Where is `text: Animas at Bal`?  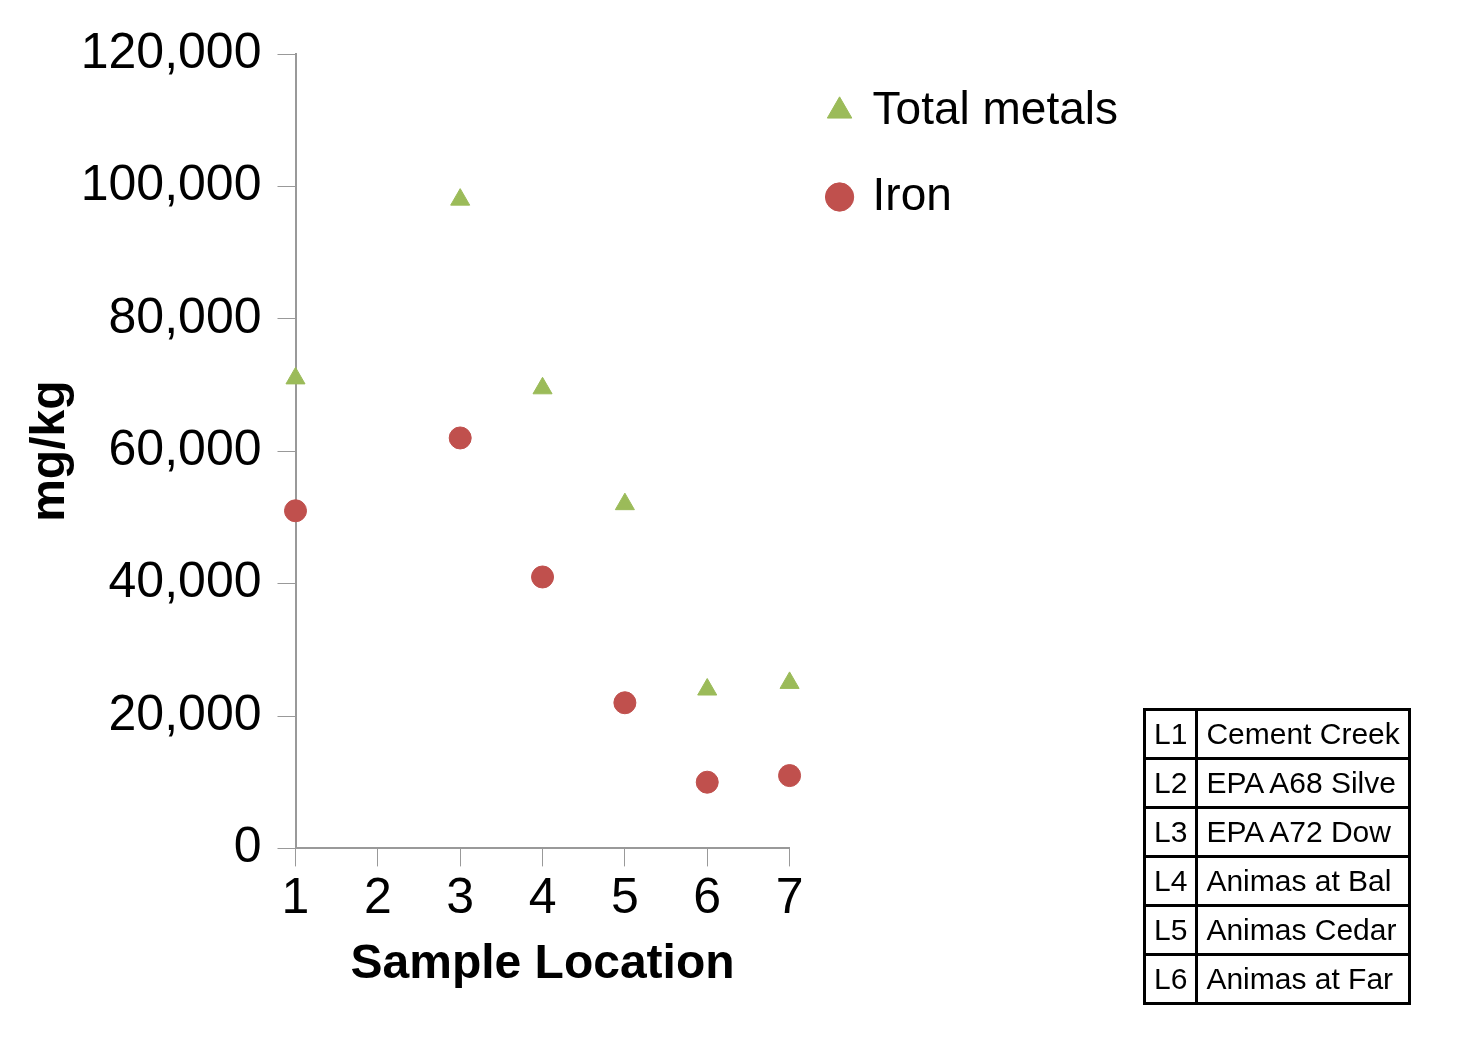 text: Animas at Bal is located at coordinates (1303, 881).